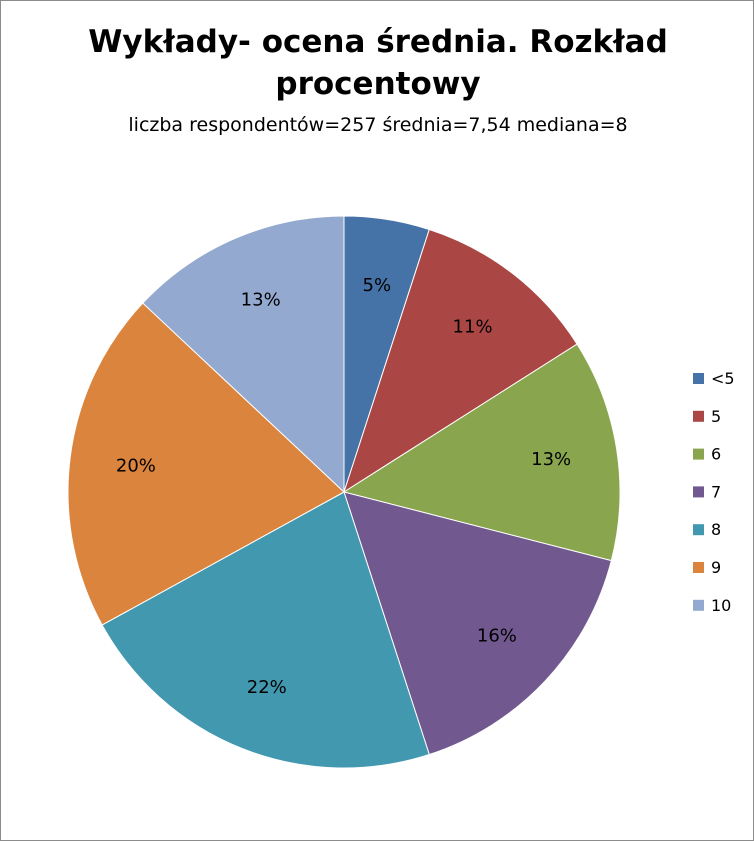 This screenshot has height=842, width=754. Describe the element at coordinates (267, 687) in the screenshot. I see `slice-label-5: 22%` at that location.